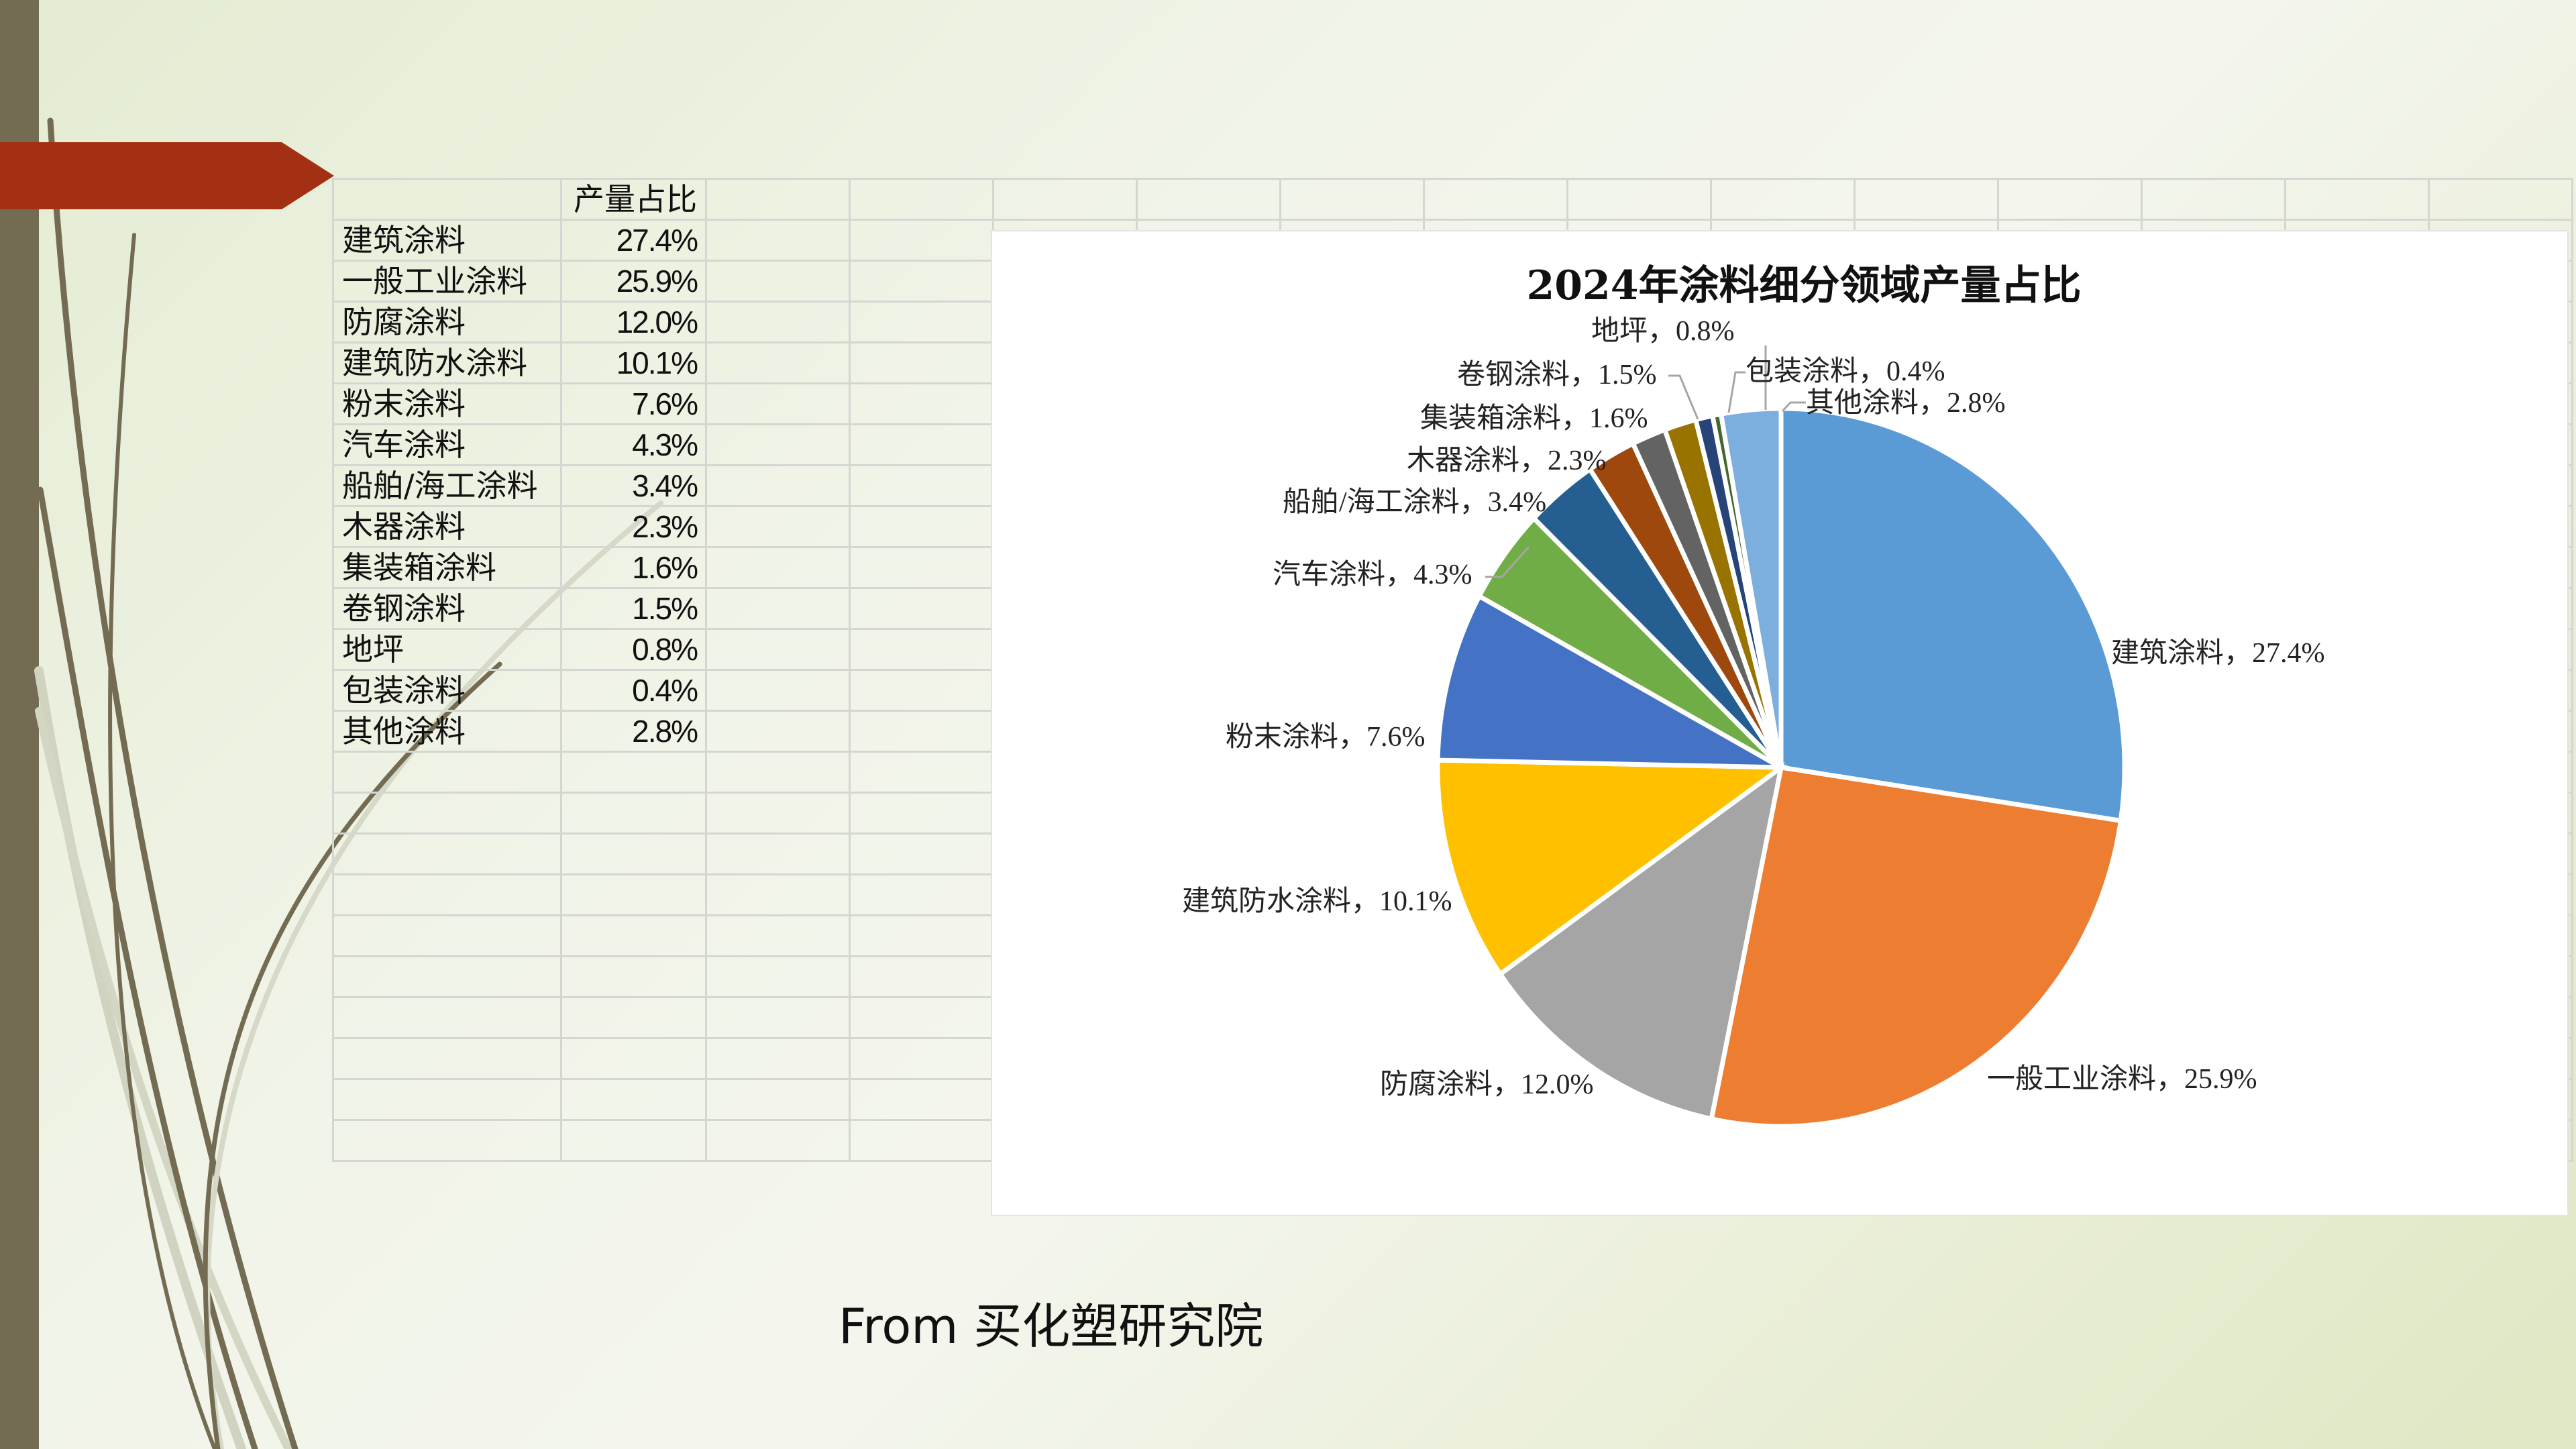 The height and width of the screenshot is (1449, 2576). What do you see at coordinates (633, 444) in the screenshot?
I see `share-cell: 4.3%` at bounding box center [633, 444].